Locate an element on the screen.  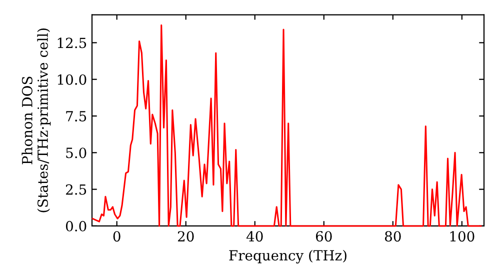
x-tick-label: 0 is located at coordinates (116, 236).